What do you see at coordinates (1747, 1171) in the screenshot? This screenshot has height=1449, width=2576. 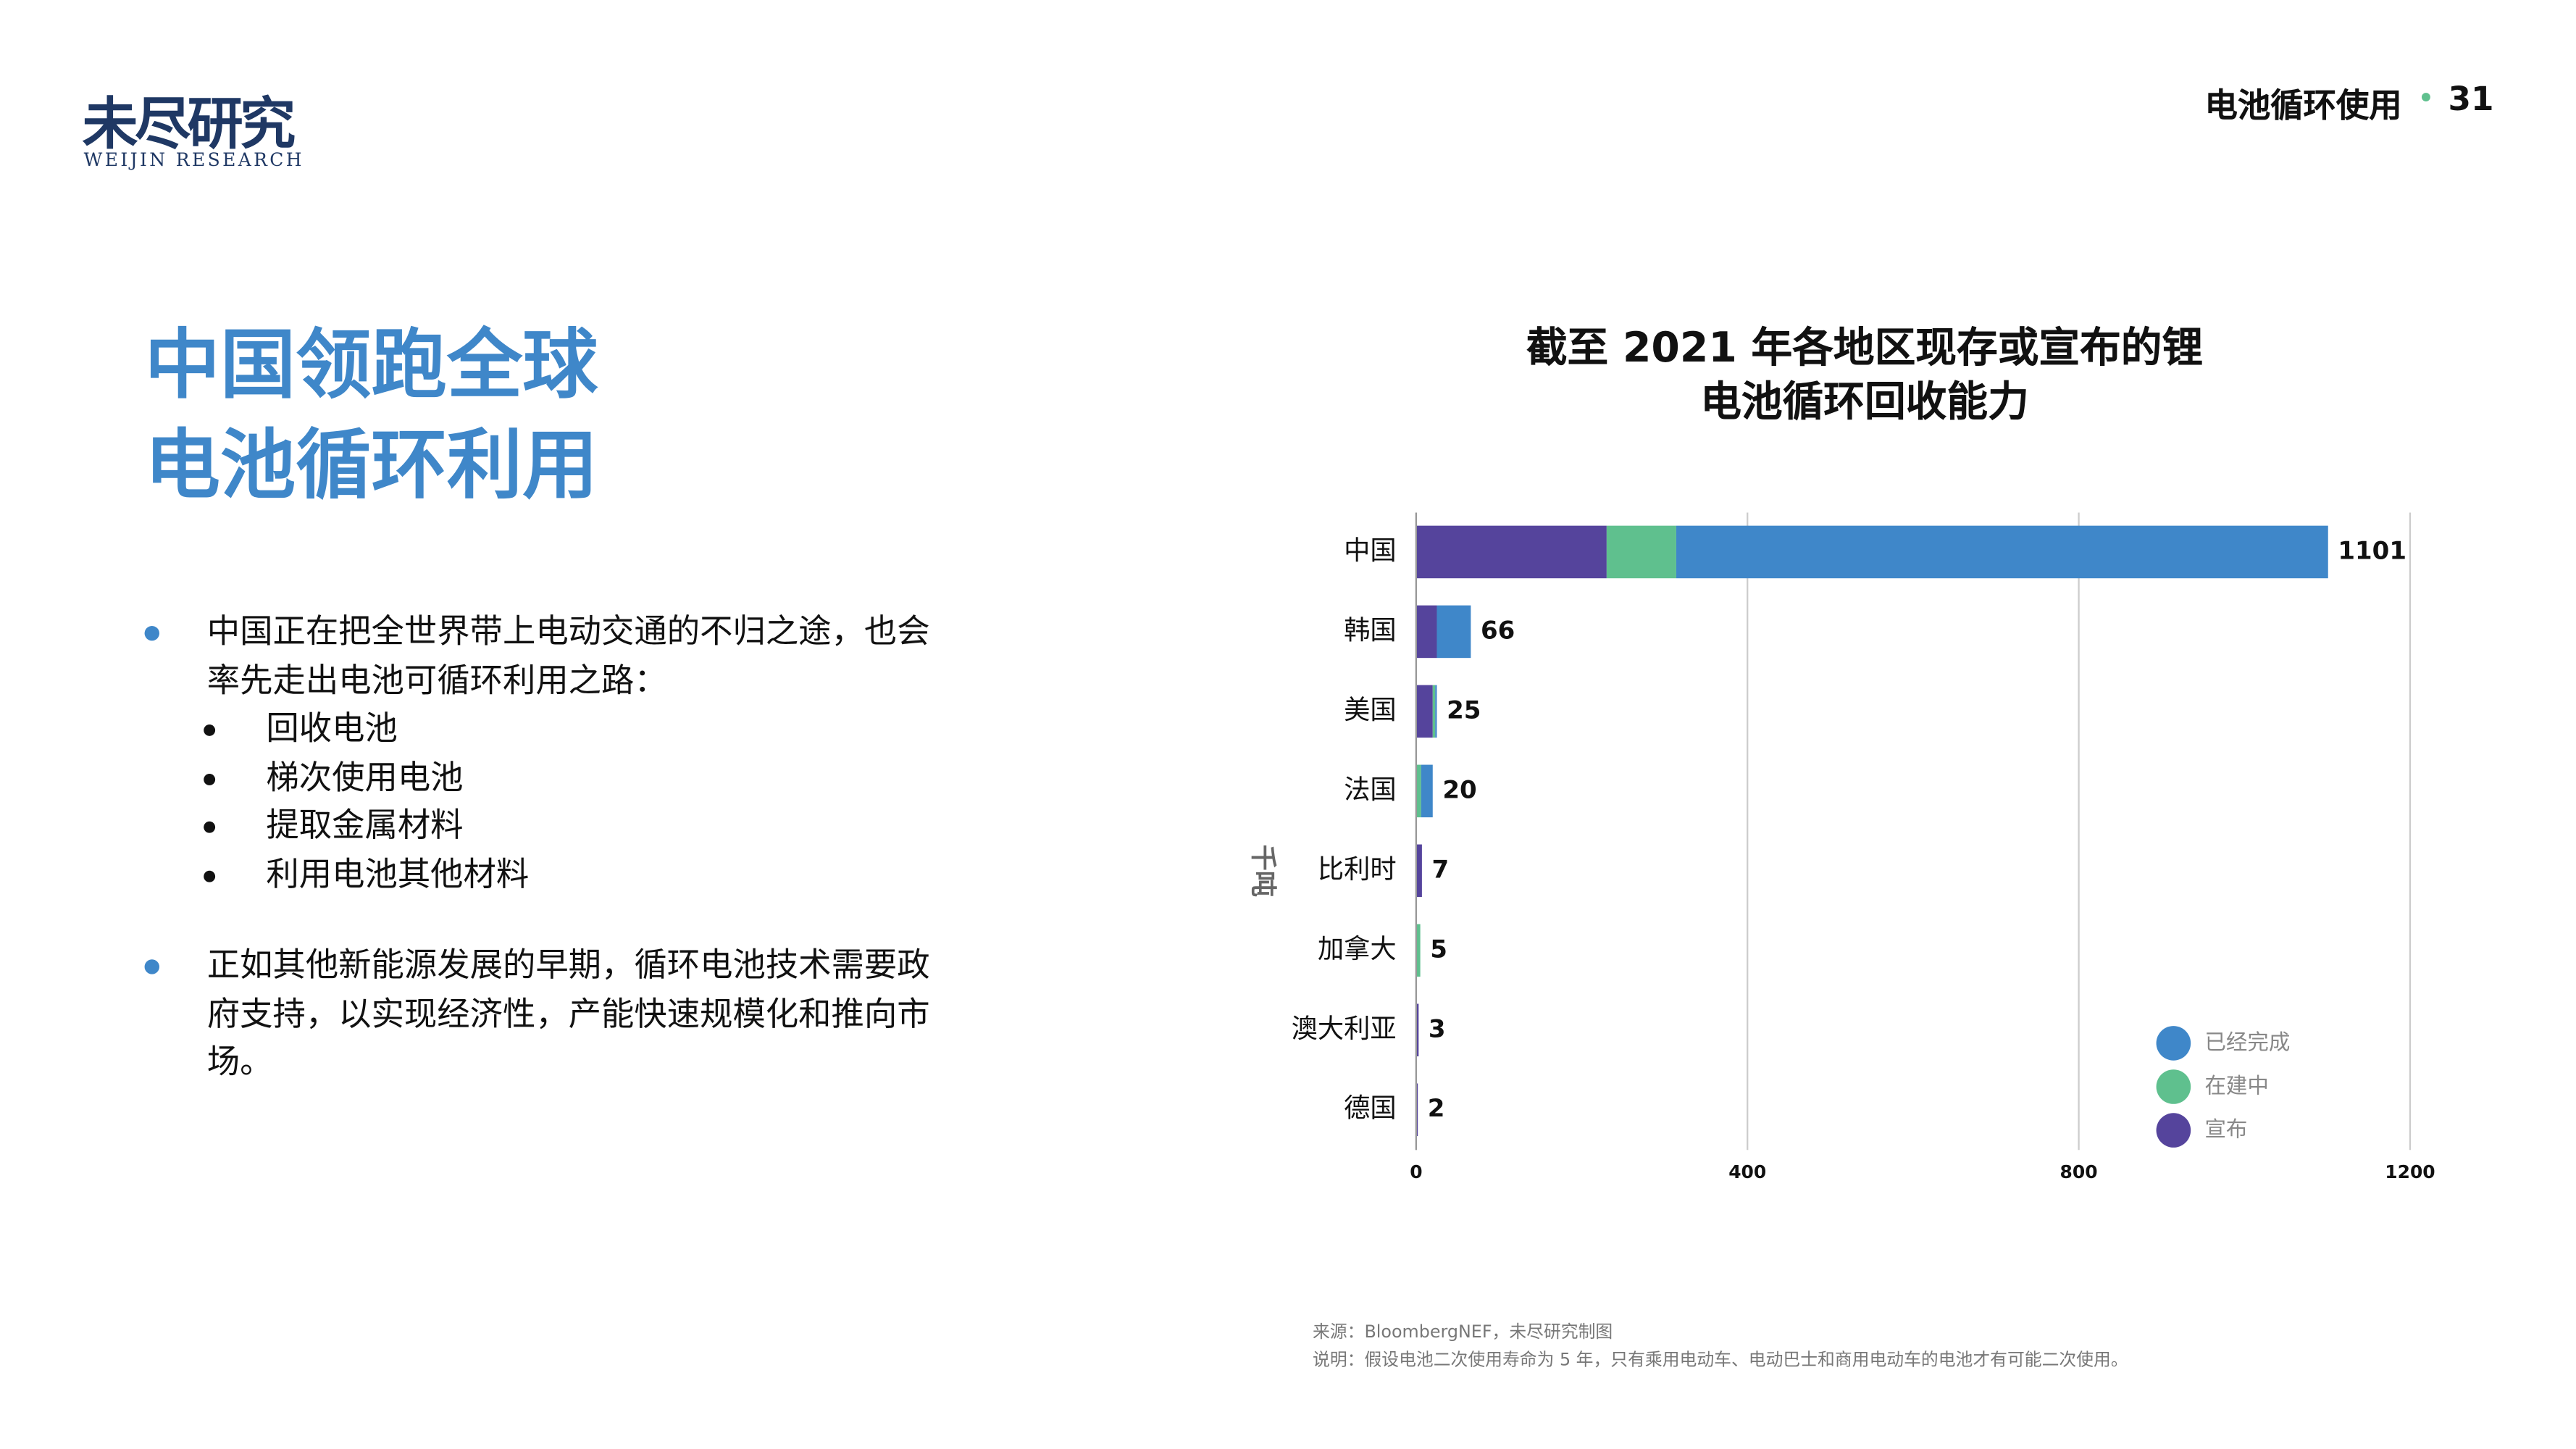 I see `x-tick-label: 400` at bounding box center [1747, 1171].